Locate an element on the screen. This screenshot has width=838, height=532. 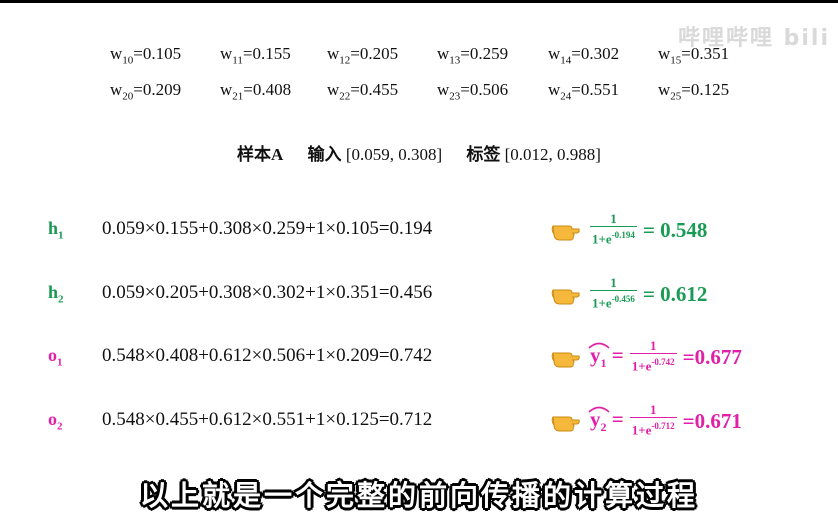
weight-w15: w15=0.351 is located at coordinates (694, 55).